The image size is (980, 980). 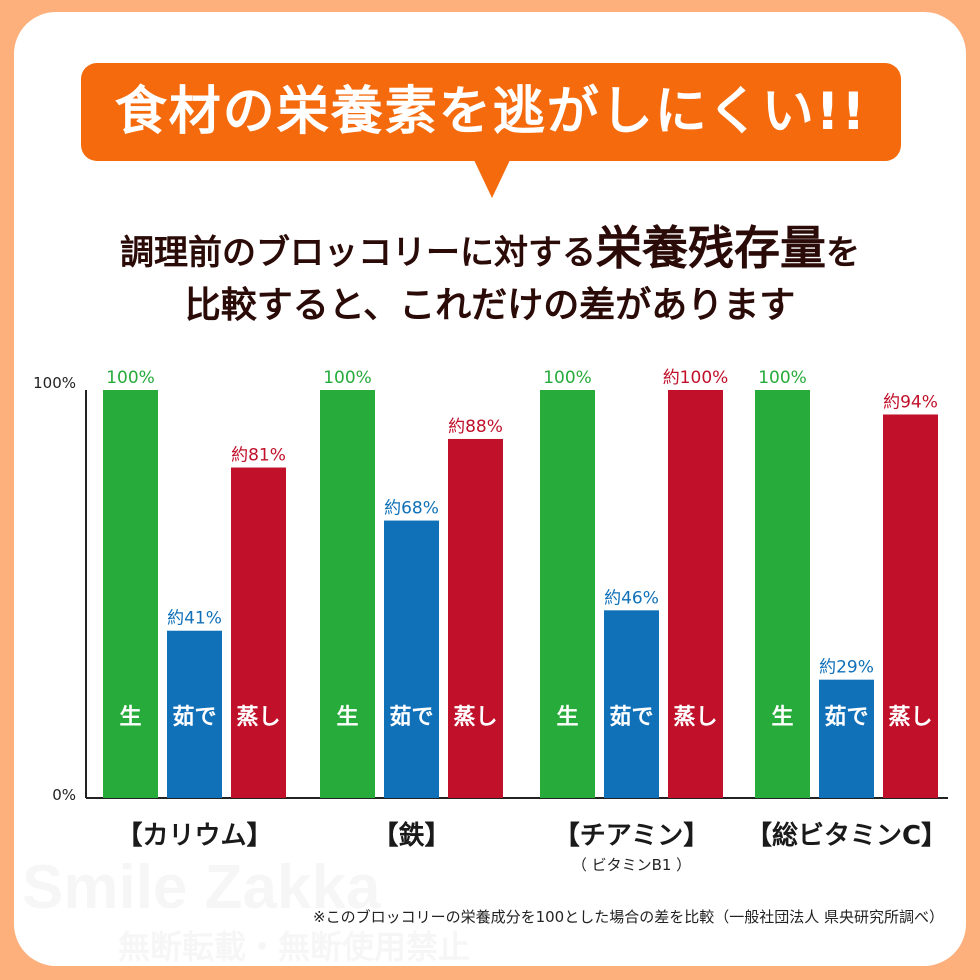 I want to click on subtitle-line1: 調理前のブロッコリーに対する栄養残存量を, so click(x=490, y=245).